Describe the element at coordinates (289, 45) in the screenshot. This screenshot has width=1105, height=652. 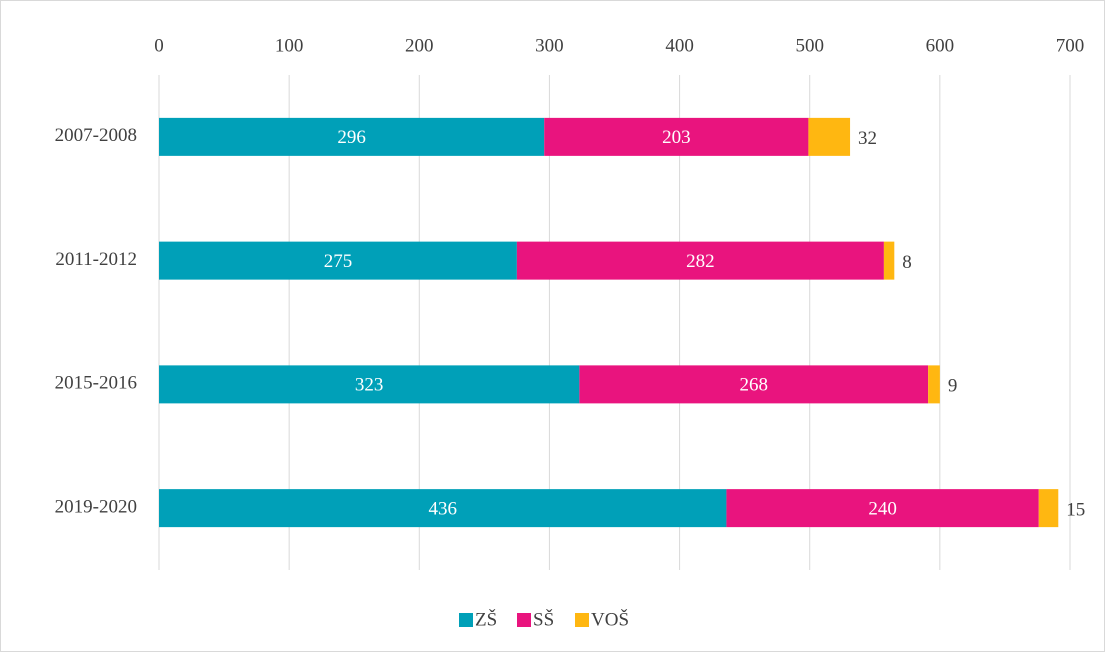
I see `x-tick-label: 100` at that location.